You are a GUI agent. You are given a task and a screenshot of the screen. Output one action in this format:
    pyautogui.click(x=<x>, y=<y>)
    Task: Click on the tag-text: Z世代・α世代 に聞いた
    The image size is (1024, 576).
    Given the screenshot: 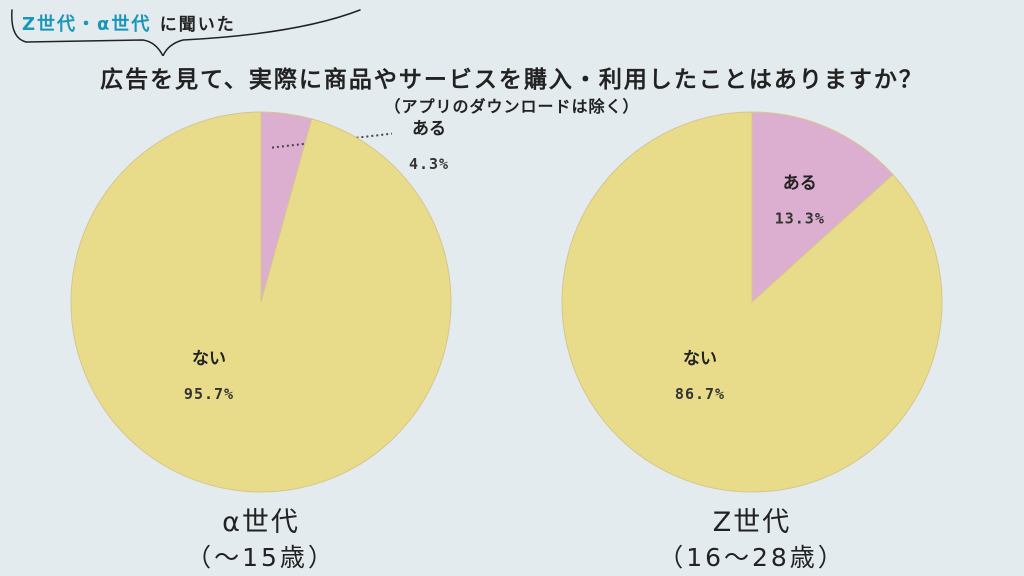 What is the action you would take?
    pyautogui.click(x=129, y=23)
    